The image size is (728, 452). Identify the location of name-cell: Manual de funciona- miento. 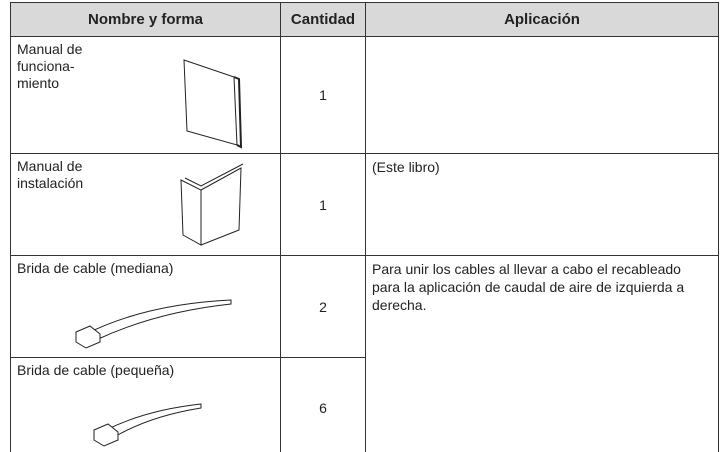
(145, 95).